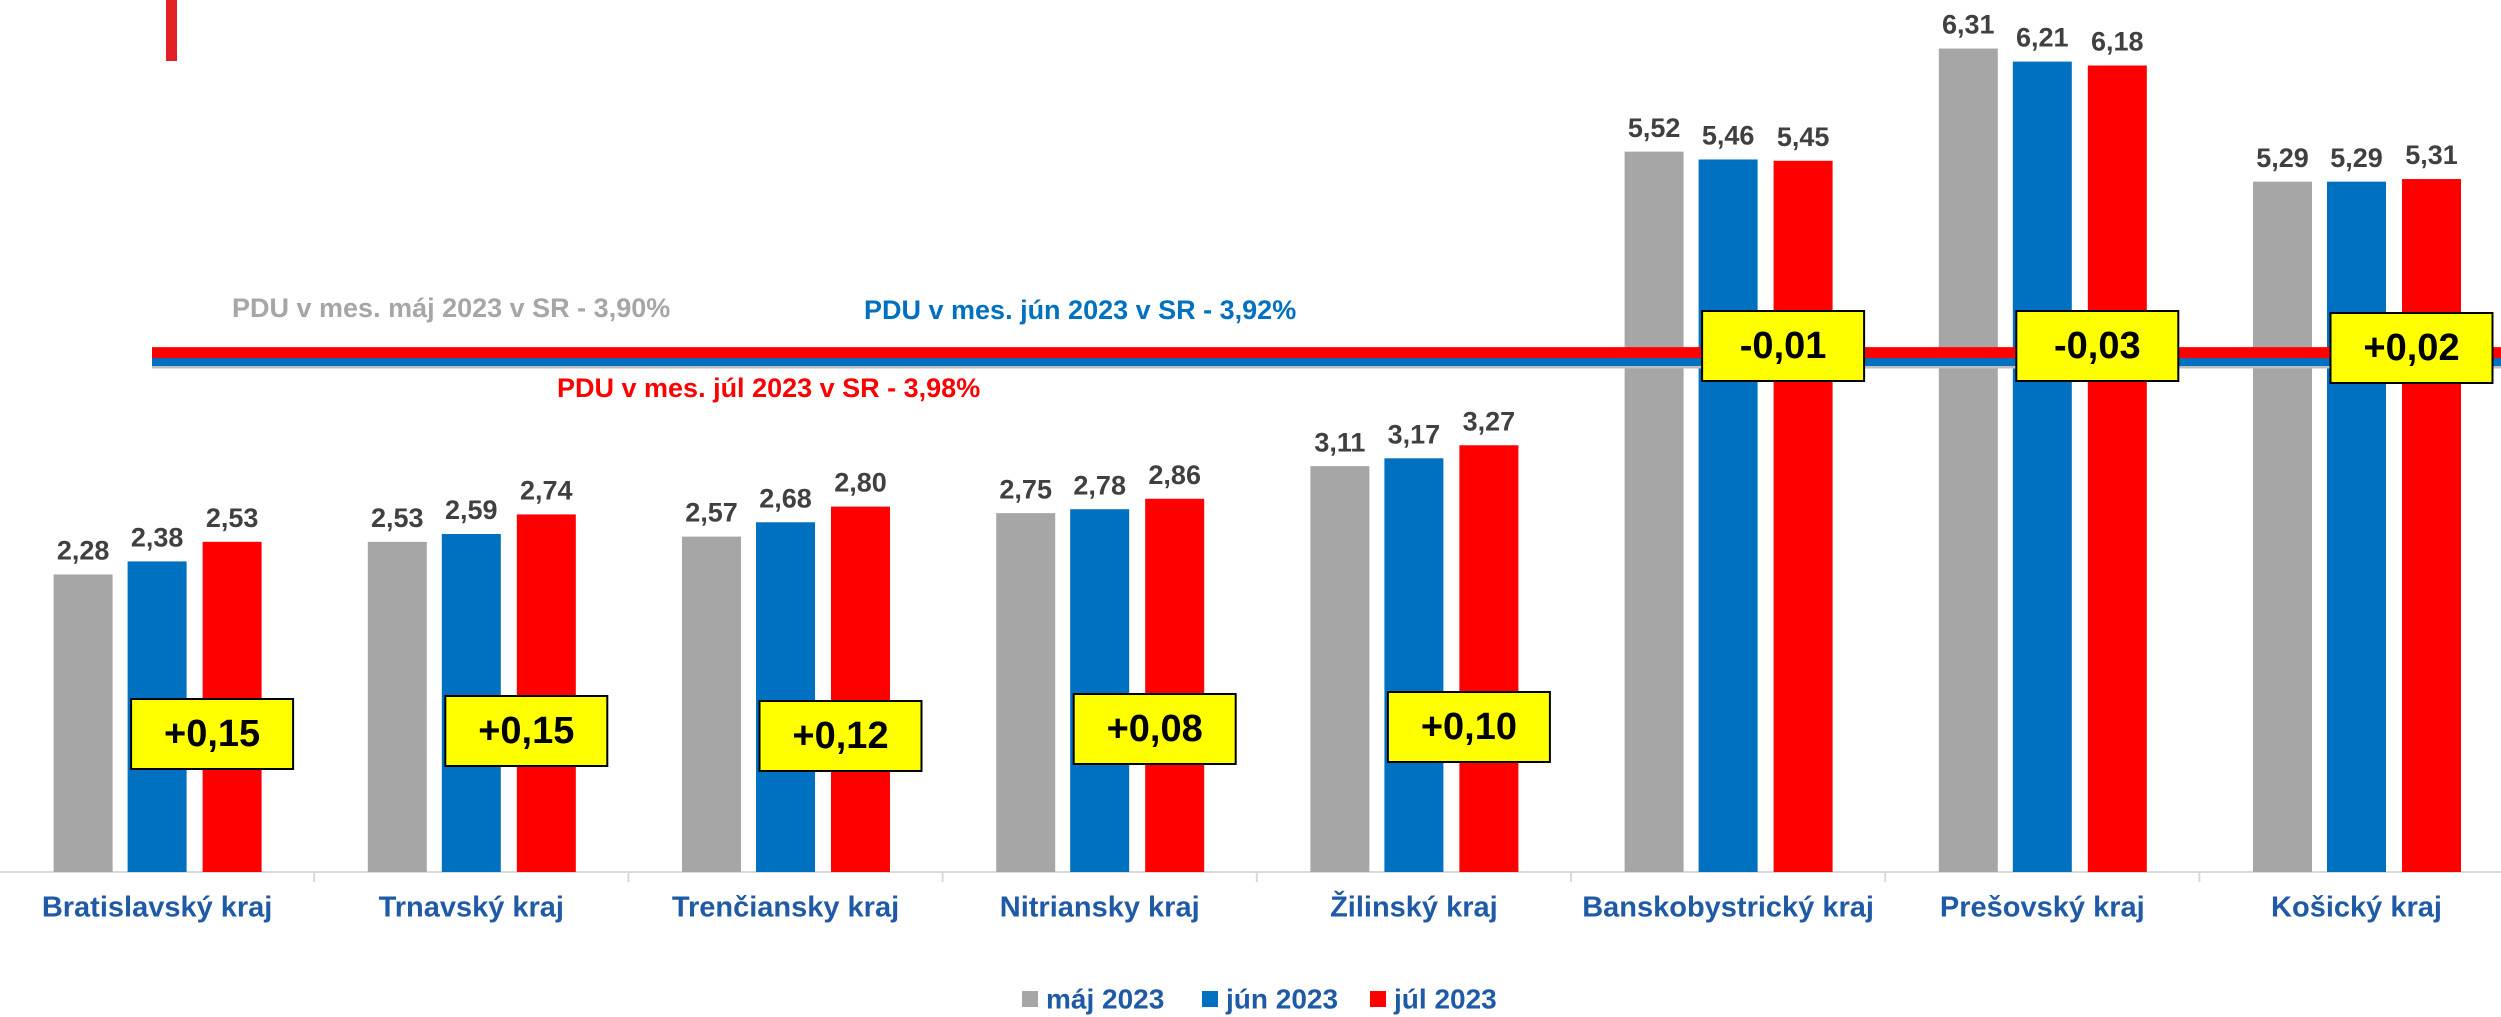 The height and width of the screenshot is (1017, 2501). What do you see at coordinates (1728, 908) in the screenshot?
I see `x-tick-label: Banskobystrický kraj` at bounding box center [1728, 908].